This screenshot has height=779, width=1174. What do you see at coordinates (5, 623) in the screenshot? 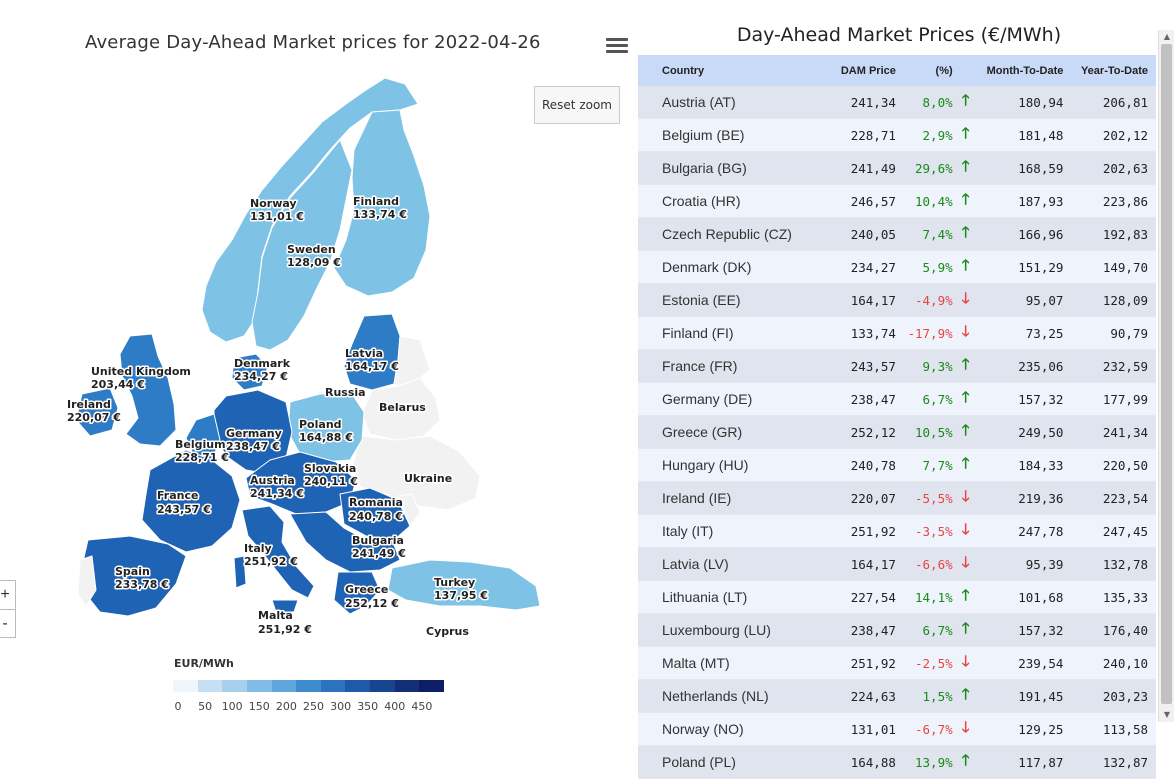
I see `zoom-out-button: -` at bounding box center [5, 623].